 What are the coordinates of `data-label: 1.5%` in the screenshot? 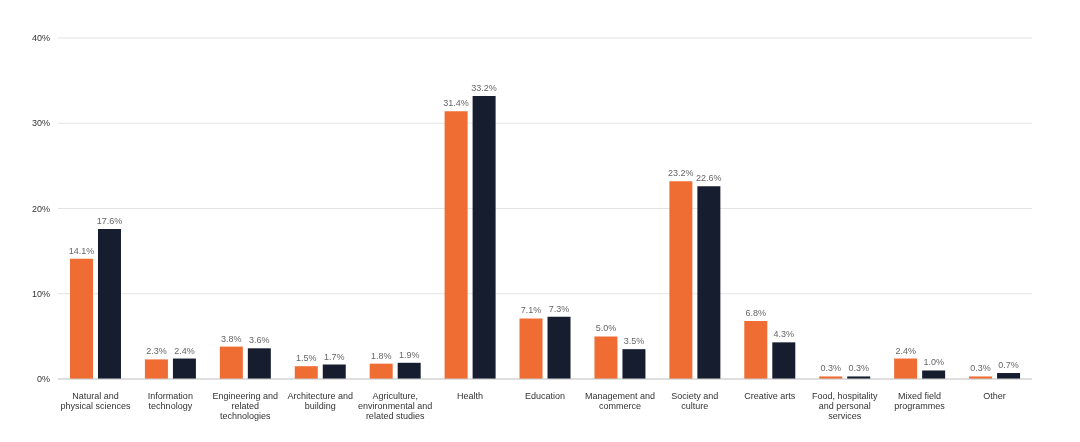 It's located at (306, 358).